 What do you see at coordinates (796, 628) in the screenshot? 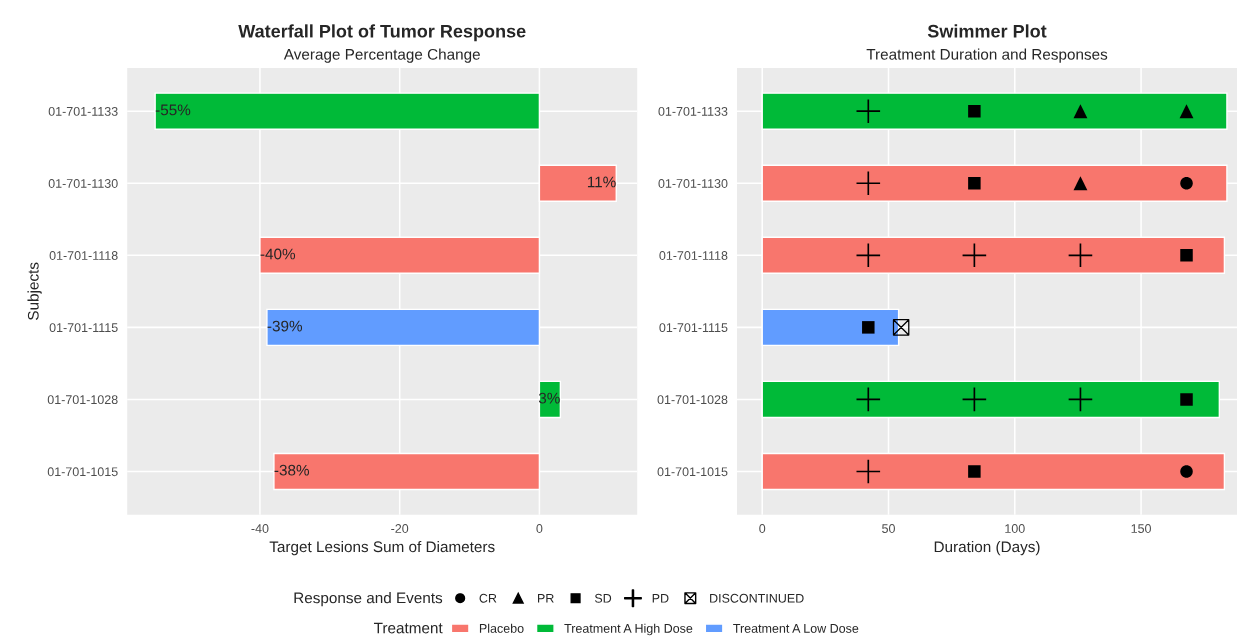
I see `legend-label: Treatment A Low Dose` at bounding box center [796, 628].